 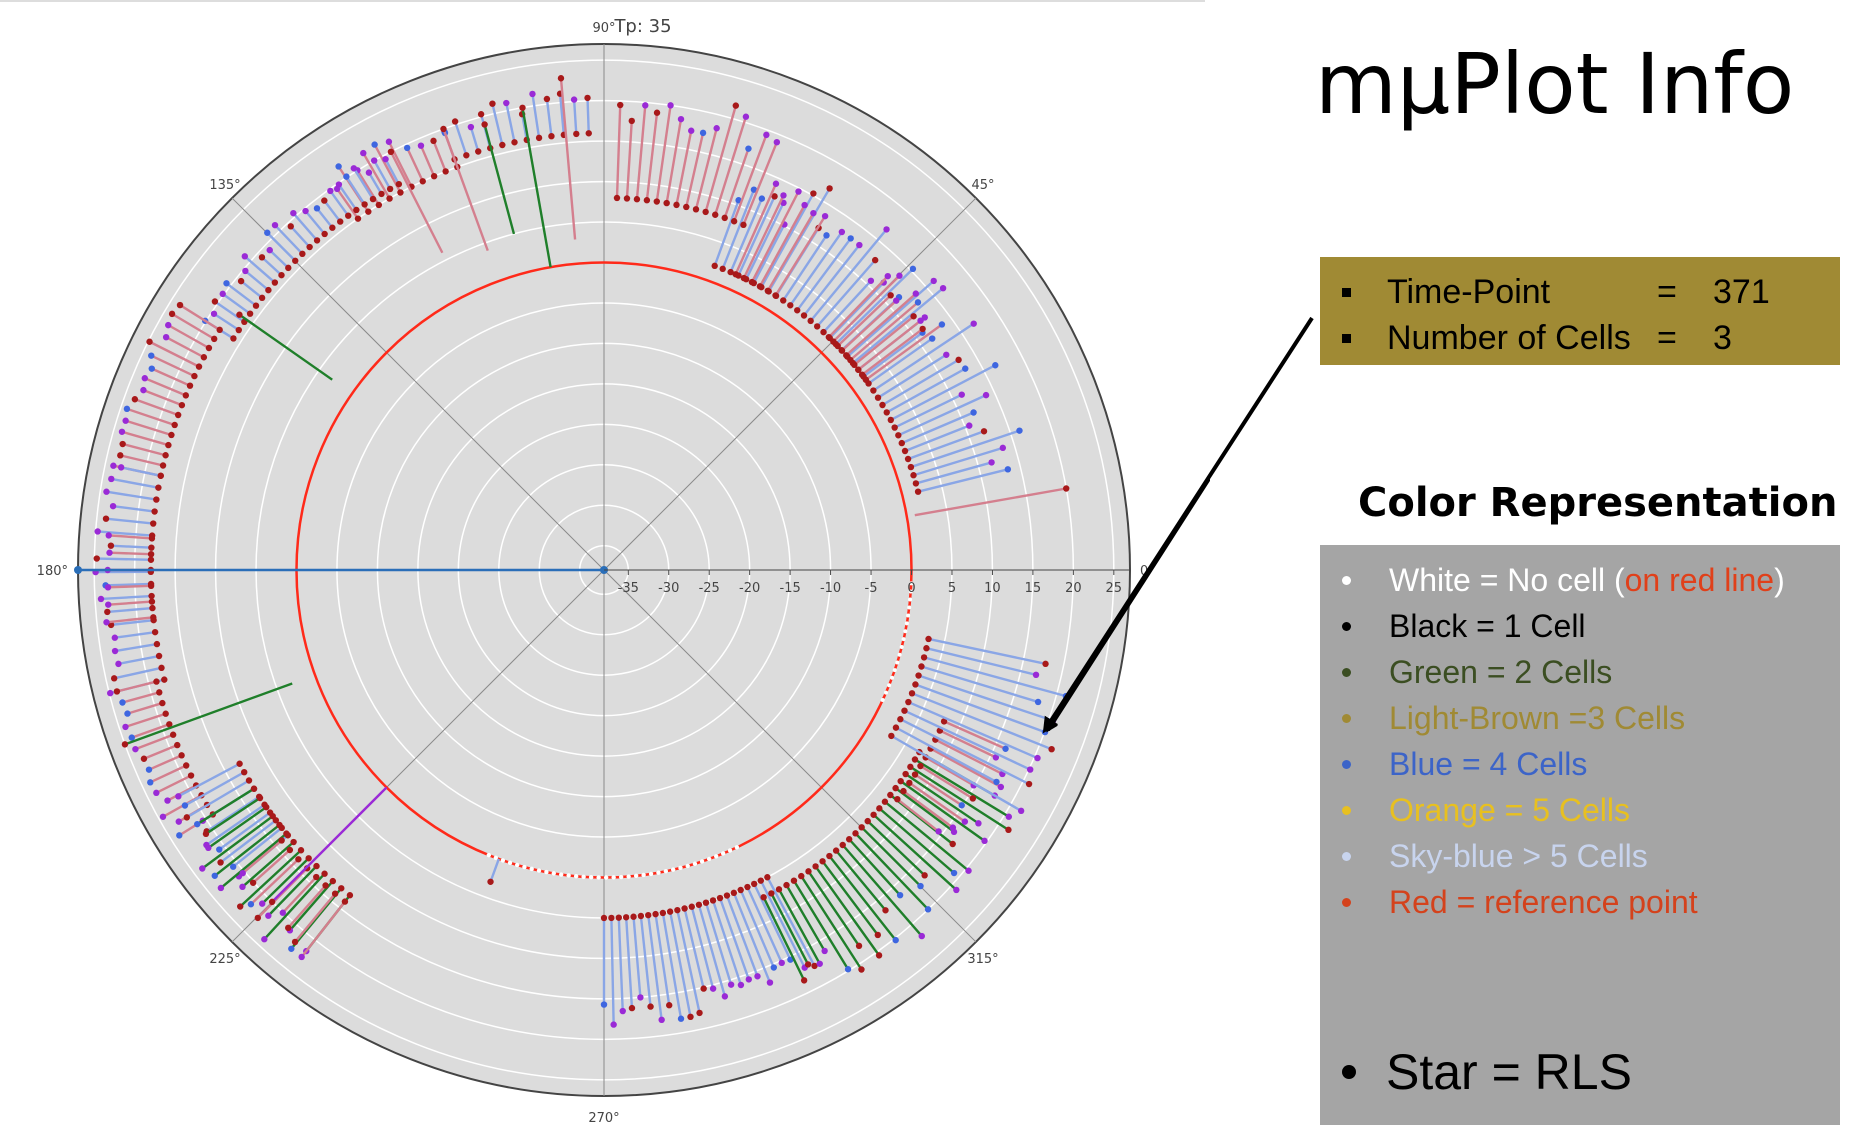 I want to click on angle-tick-label: 270°, so click(x=603, y=1118).